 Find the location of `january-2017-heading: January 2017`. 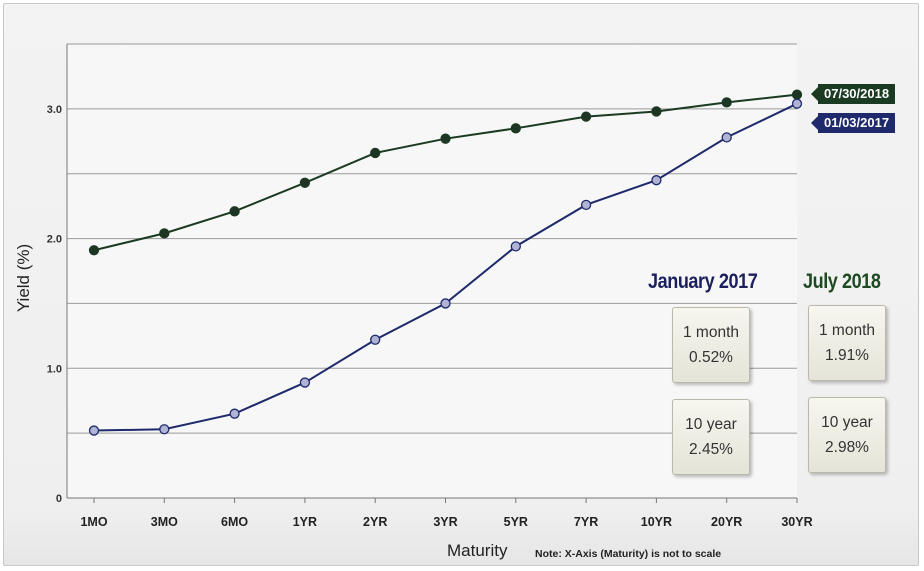

january-2017-heading: January 2017 is located at coordinates (703, 281).